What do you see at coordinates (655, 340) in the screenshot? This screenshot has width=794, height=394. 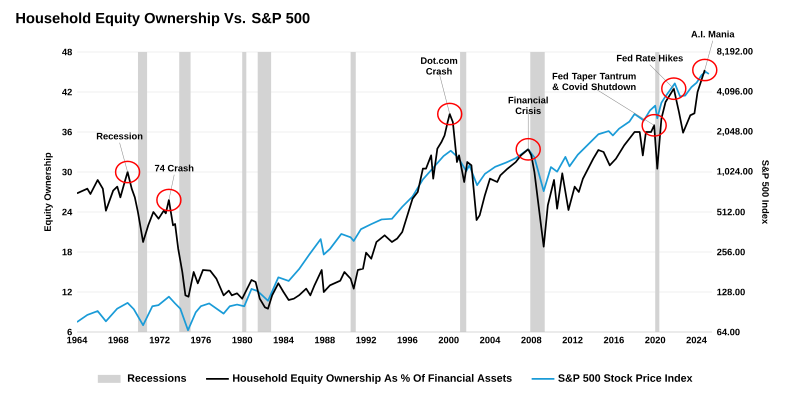 I see `x-tick-label: 2020` at bounding box center [655, 340].